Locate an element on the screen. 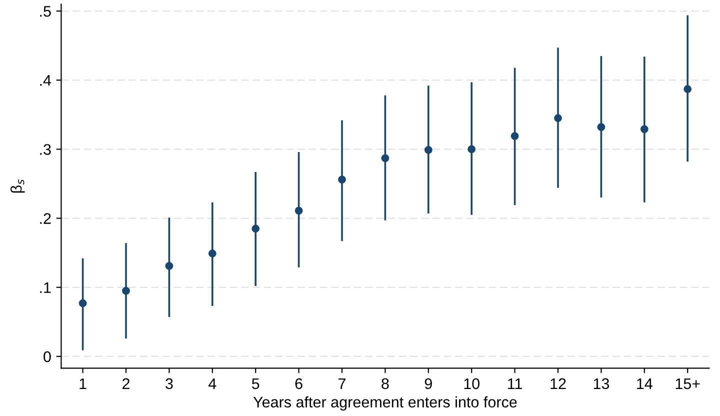 Image resolution: width=720 pixels, height=416 pixels. x-tick-label: 14 is located at coordinates (644, 383).